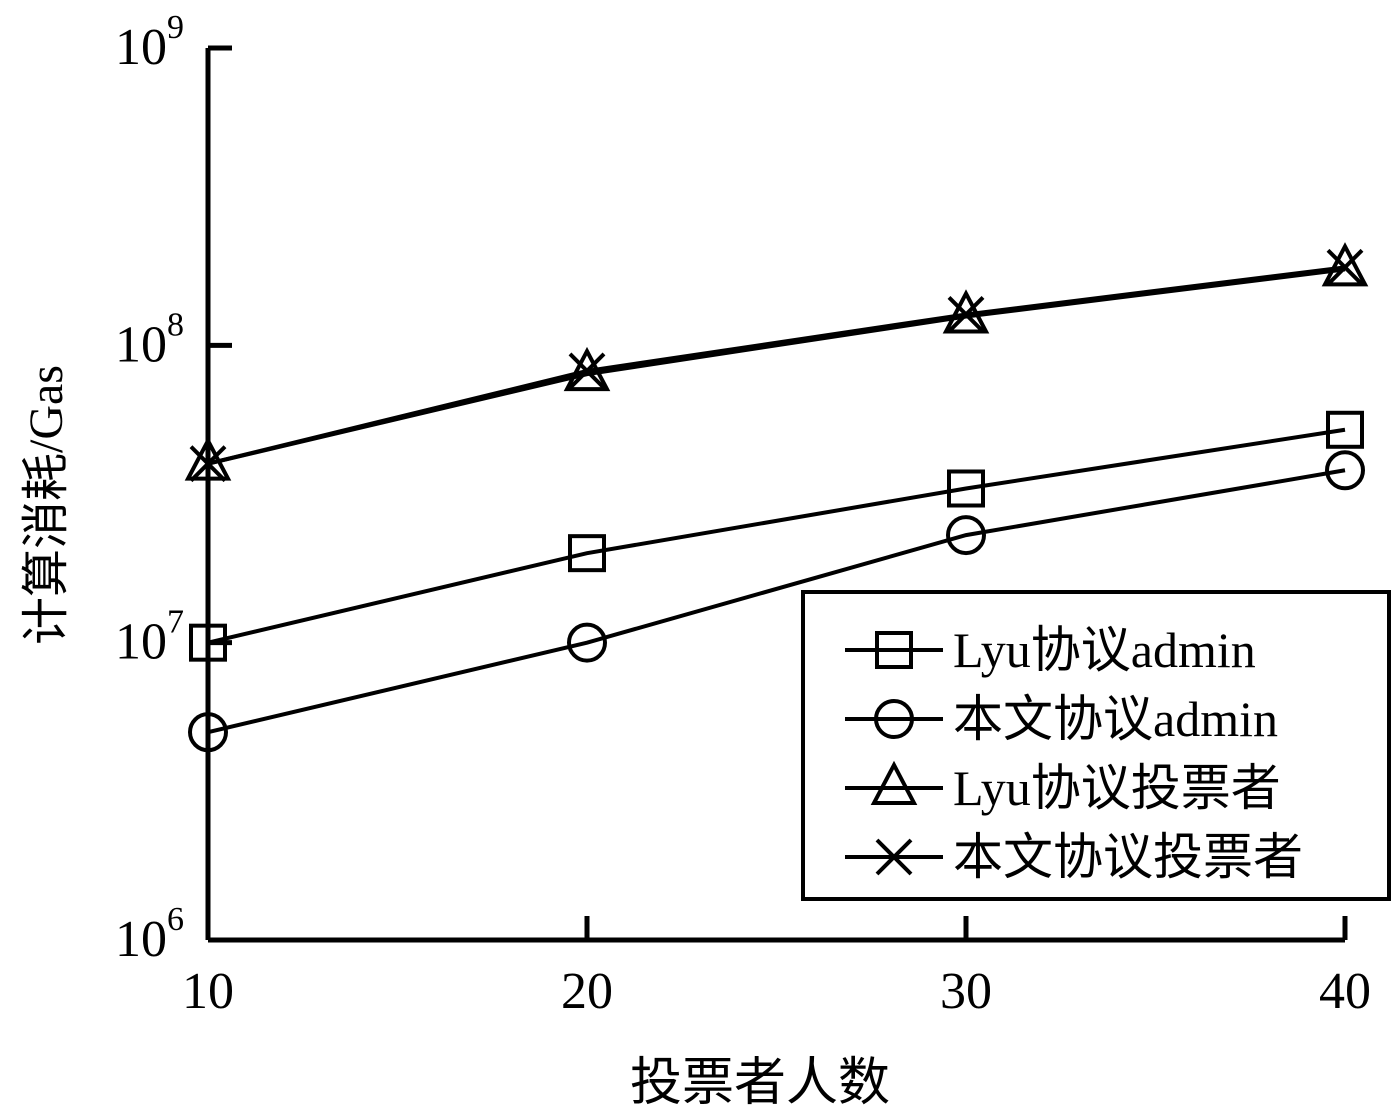 Image resolution: width=1392 pixels, height=1117 pixels. I want to click on x-tick-label-0: 10, so click(208, 991).